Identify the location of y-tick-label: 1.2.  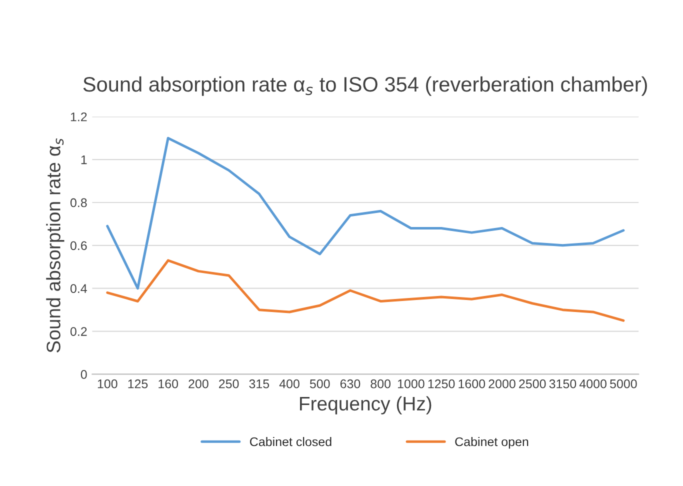
(78, 117).